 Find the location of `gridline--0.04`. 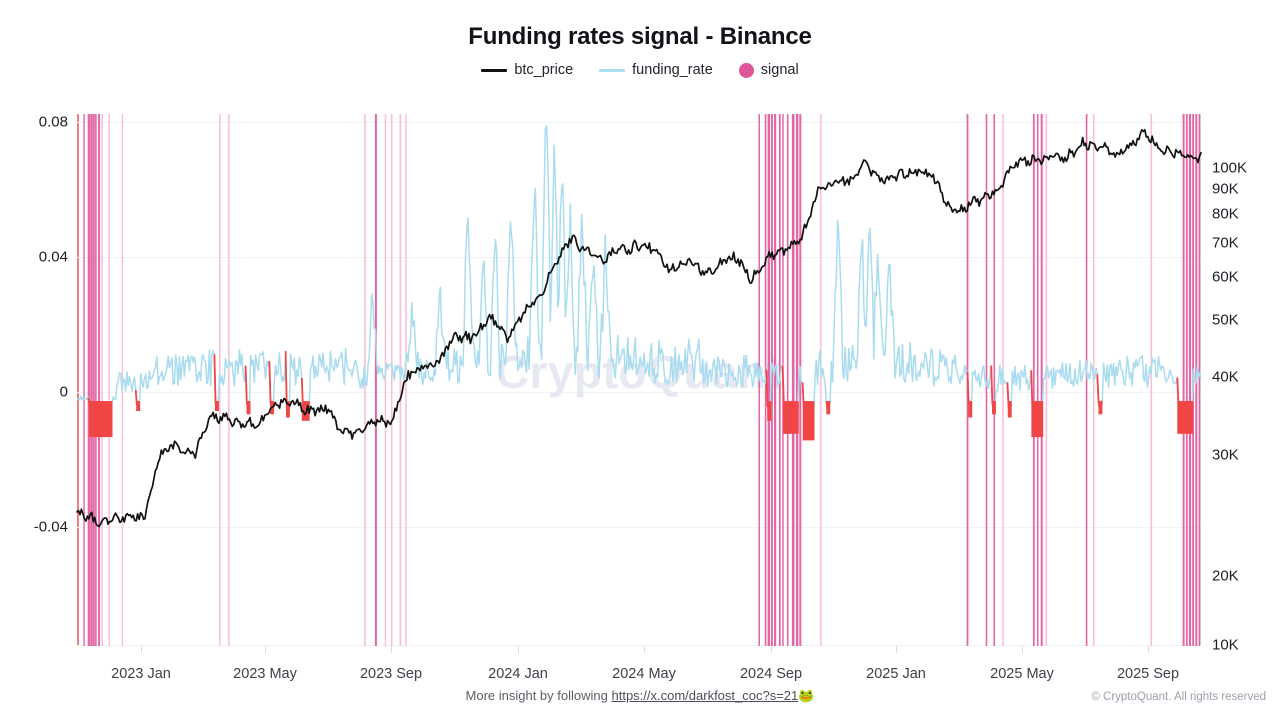

gridline--0.04 is located at coordinates (639, 527).